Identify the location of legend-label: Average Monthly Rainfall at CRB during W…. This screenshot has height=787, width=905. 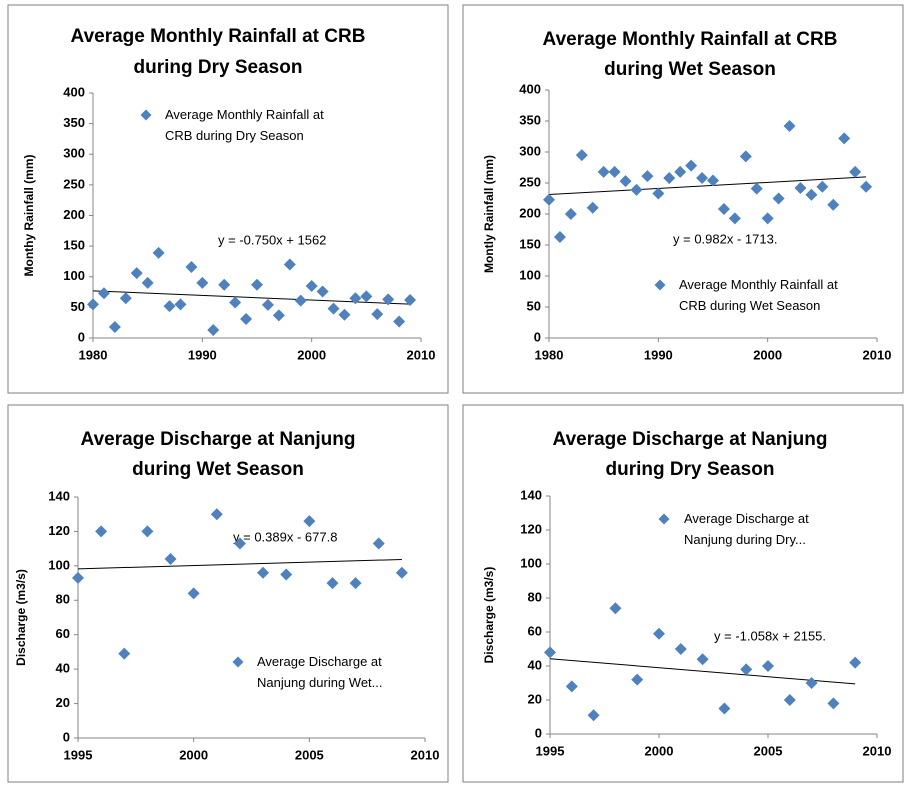
(758, 295).